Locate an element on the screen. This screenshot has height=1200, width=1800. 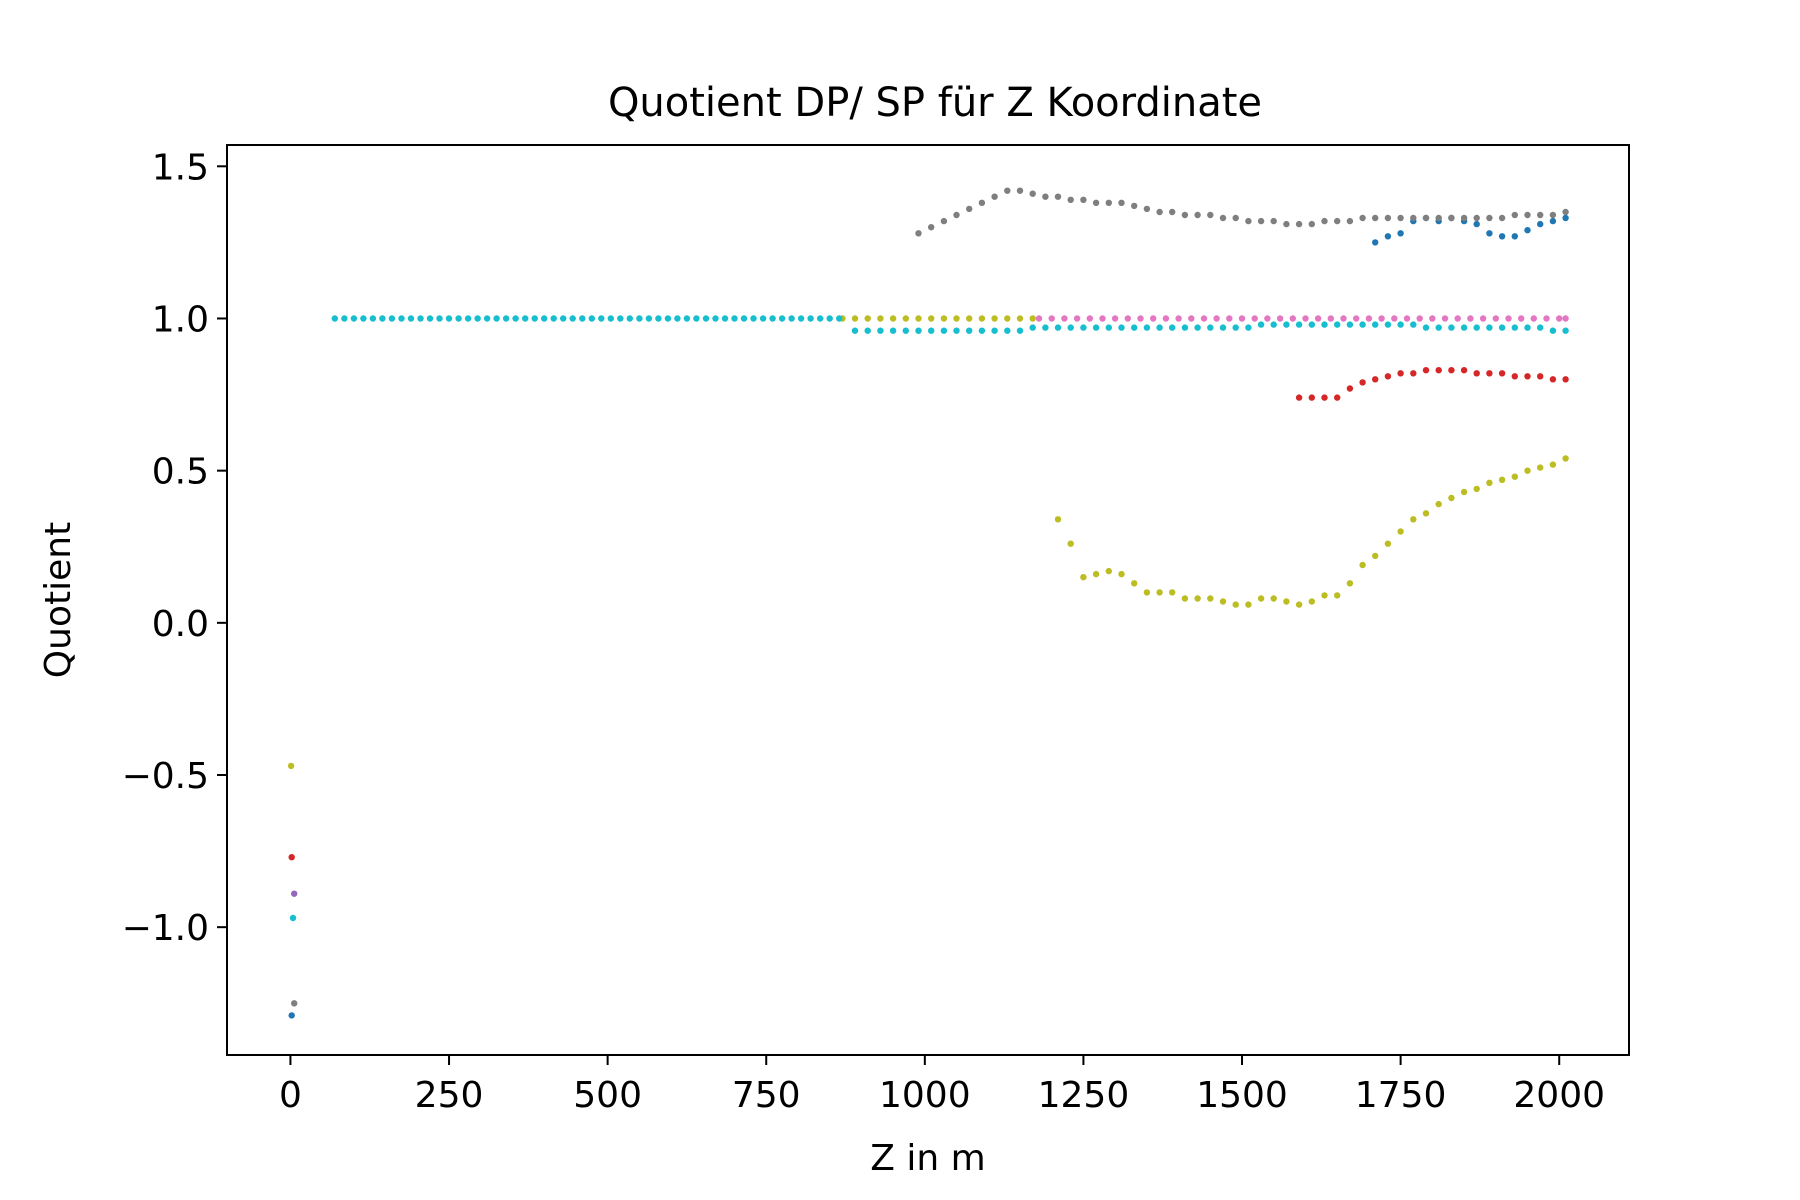
y-tick-label: 1.0 is located at coordinates (180, 319).